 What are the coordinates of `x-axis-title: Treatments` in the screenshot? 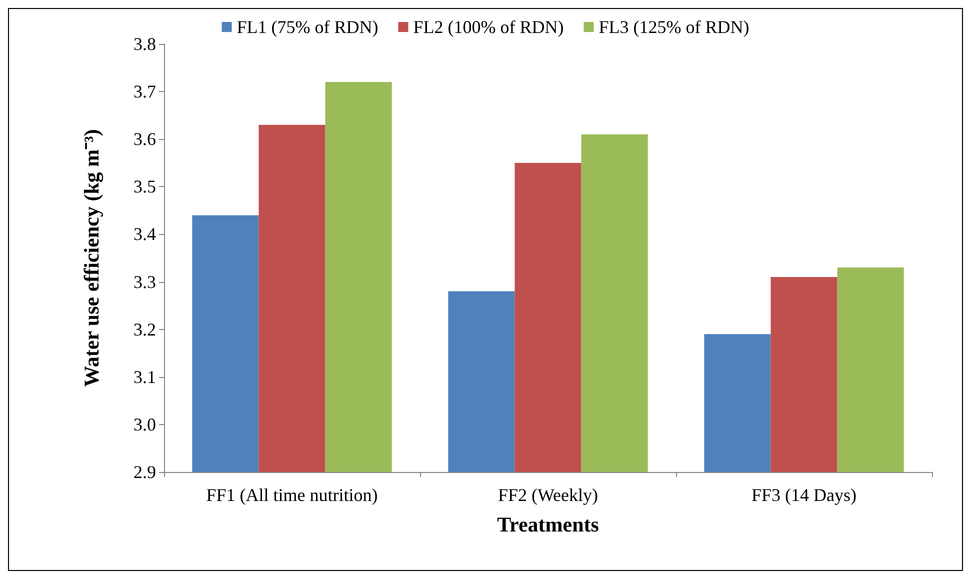 It's located at (548, 524).